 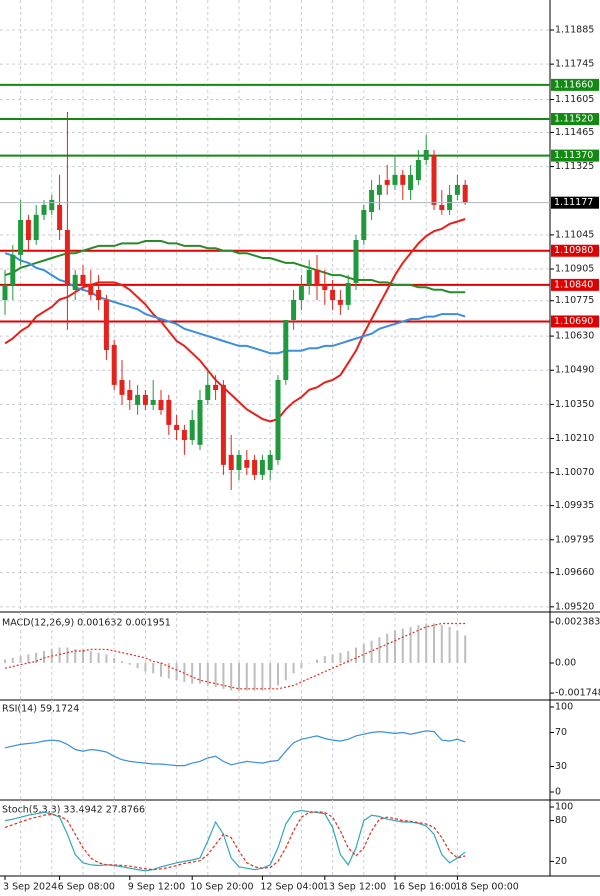 What do you see at coordinates (86, 887) in the screenshot?
I see `x-tick-label: 6 Sep 08:00` at bounding box center [86, 887].